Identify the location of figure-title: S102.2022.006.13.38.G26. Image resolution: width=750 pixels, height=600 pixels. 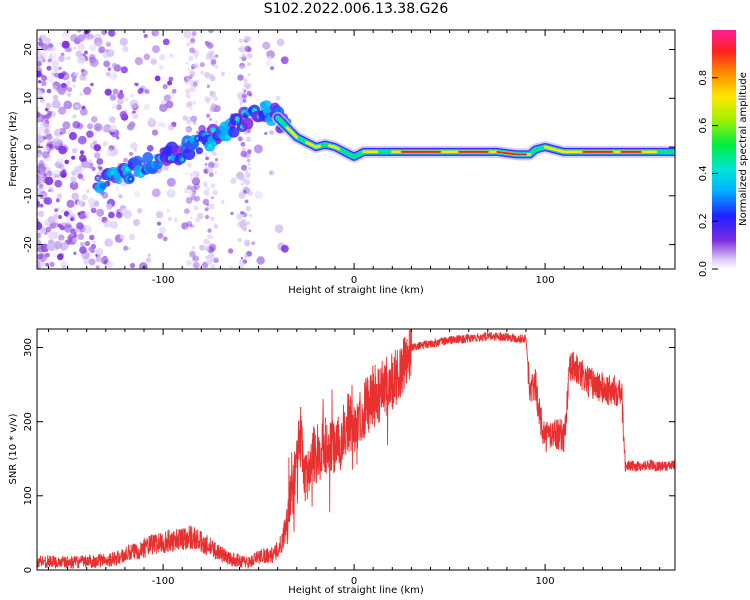
(356, 9).